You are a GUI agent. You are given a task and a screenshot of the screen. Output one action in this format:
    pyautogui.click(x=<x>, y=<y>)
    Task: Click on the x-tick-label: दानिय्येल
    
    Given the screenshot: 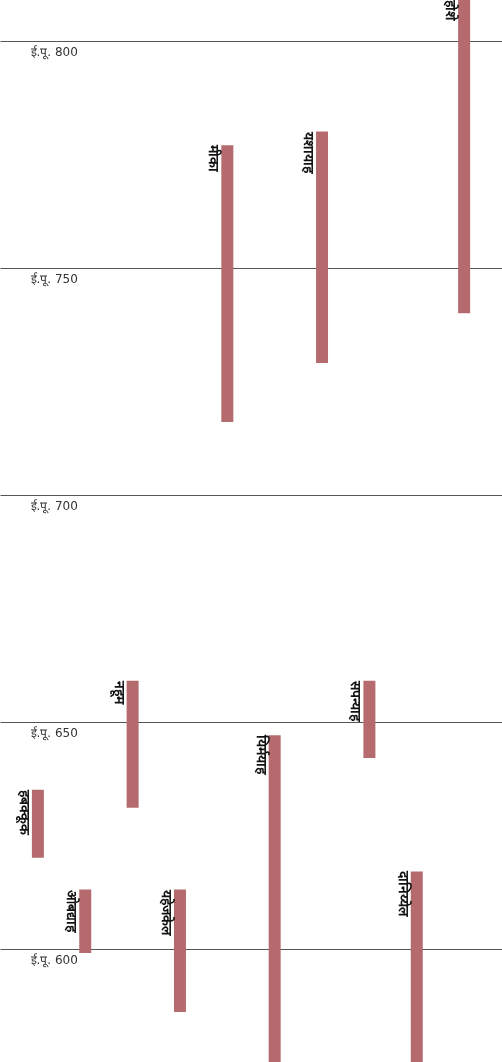 What is the action you would take?
    pyautogui.click(x=403, y=894)
    